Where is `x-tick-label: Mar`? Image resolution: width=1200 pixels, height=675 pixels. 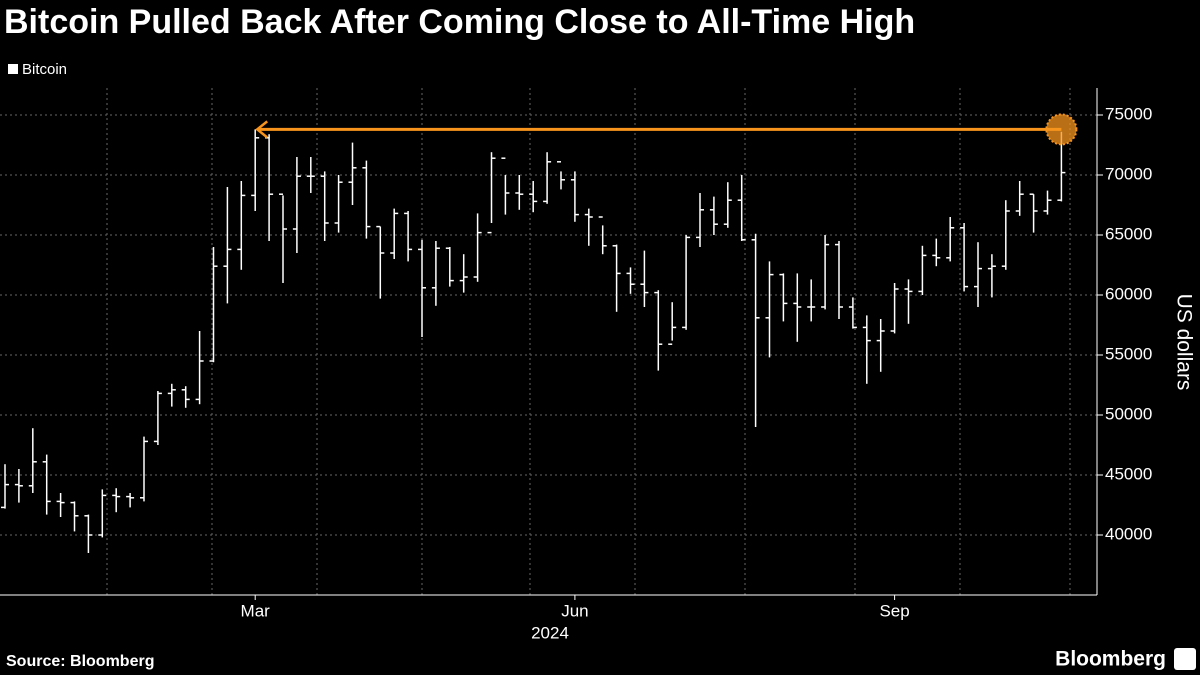
x-tick-label: Mar is located at coordinates (256, 610).